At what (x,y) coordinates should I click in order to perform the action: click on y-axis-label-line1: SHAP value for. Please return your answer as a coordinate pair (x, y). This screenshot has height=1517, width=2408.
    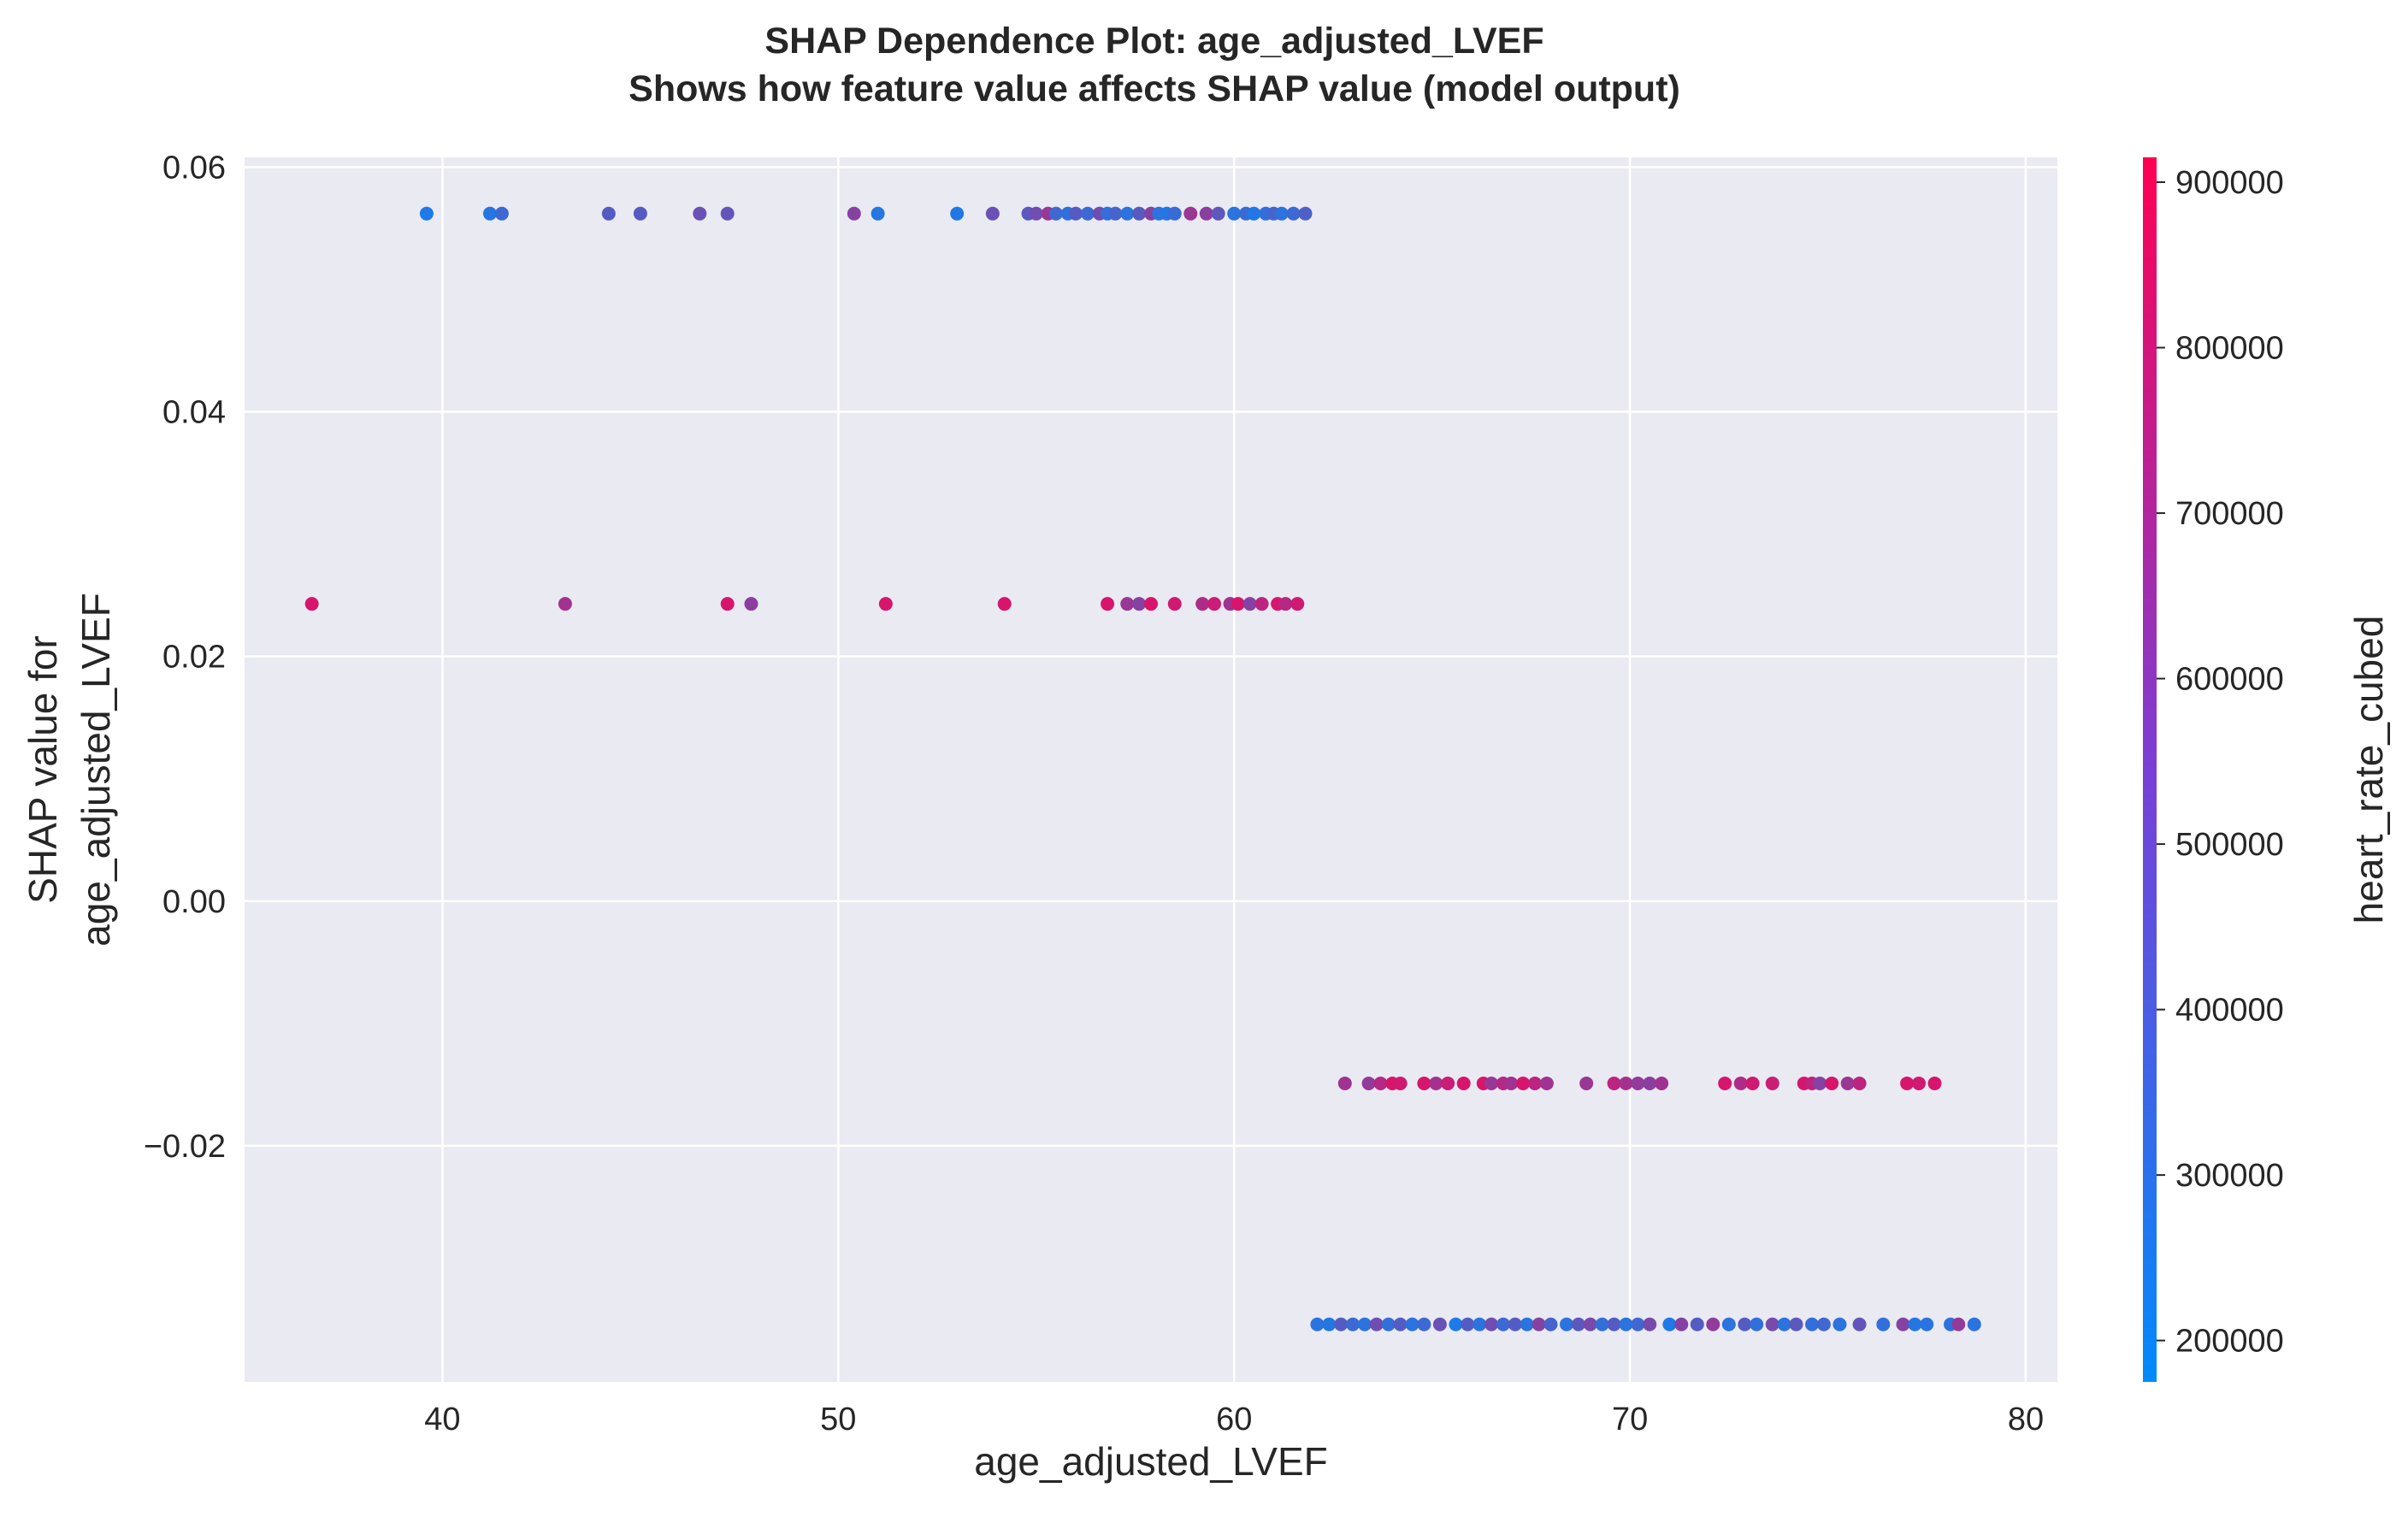
    Looking at the image, I should click on (43, 769).